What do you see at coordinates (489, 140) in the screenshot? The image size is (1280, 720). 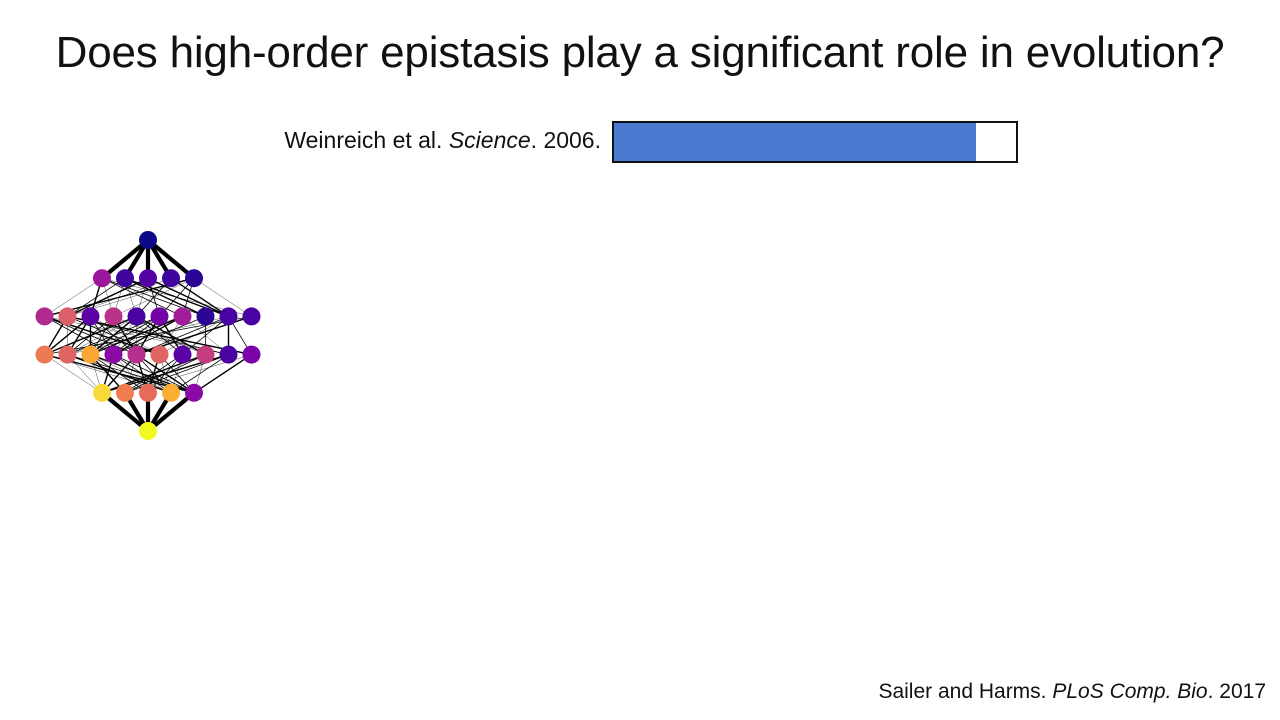 I see `citation-journal: Science` at bounding box center [489, 140].